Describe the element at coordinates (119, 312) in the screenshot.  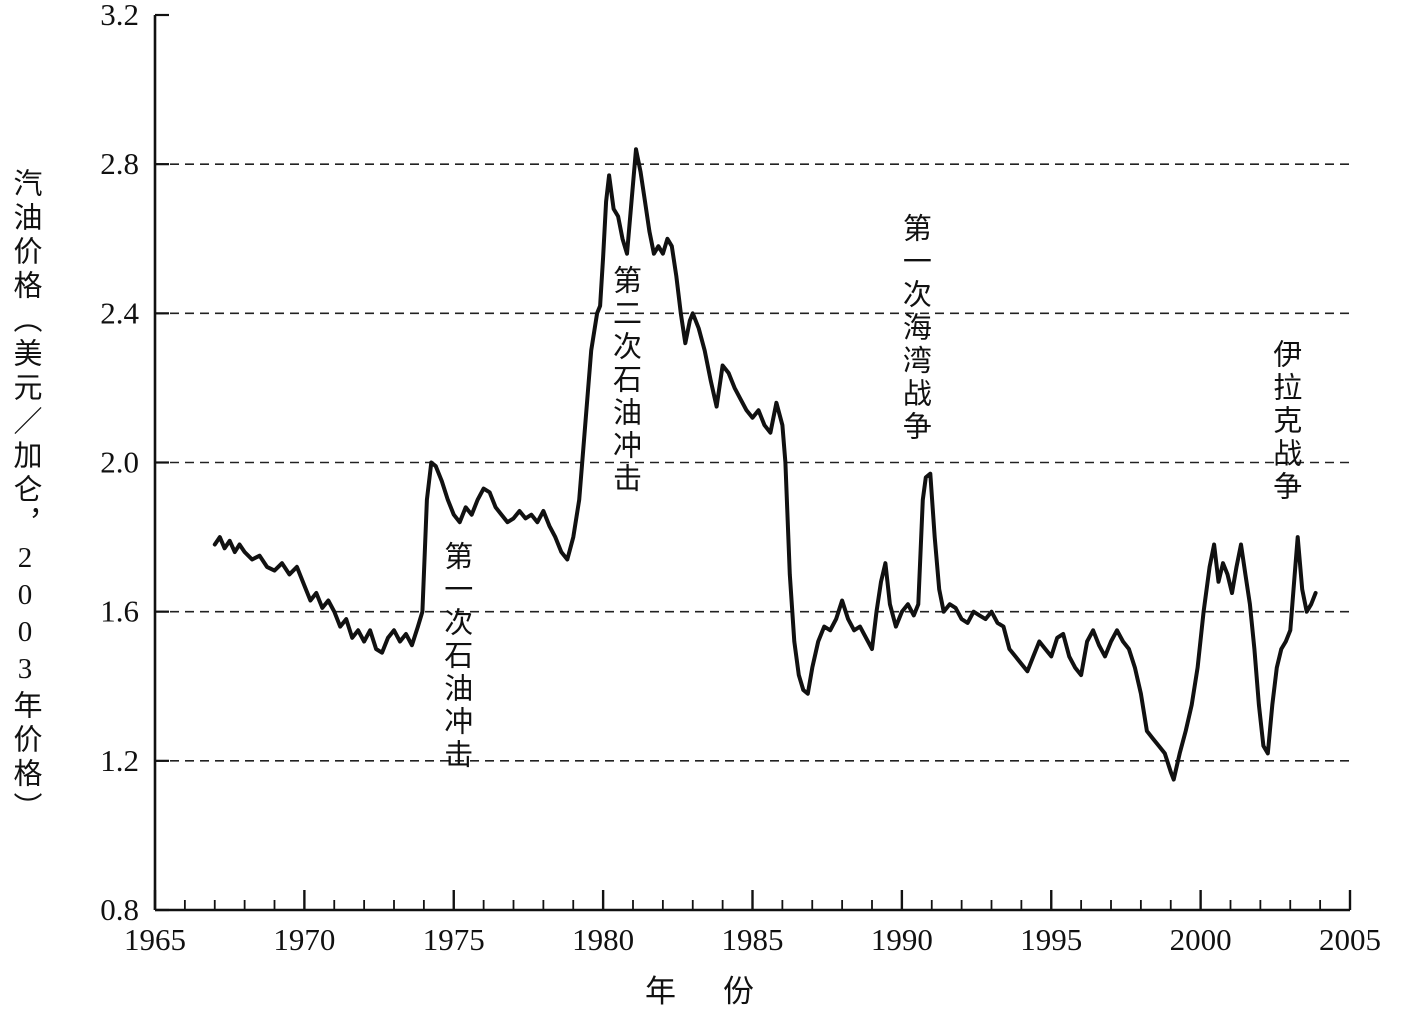
I see `y-tick-label: 2.4` at that location.